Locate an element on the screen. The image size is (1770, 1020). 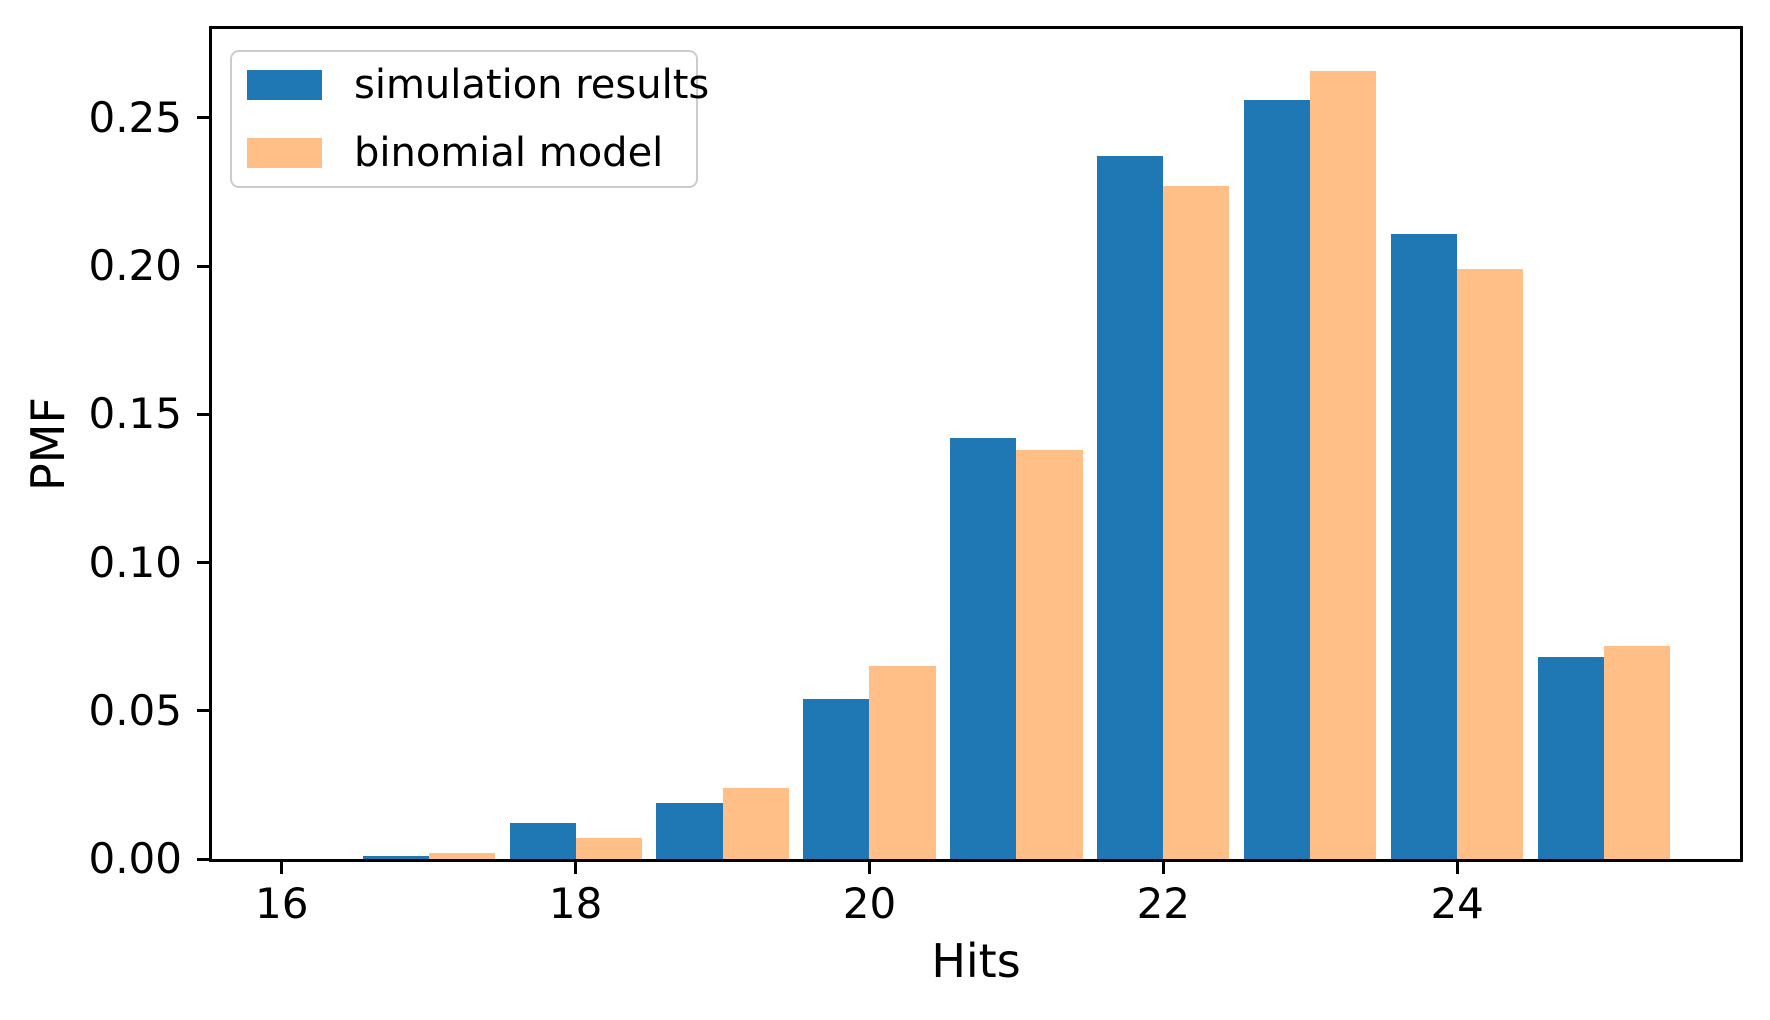
x-tick-label-18: 18 is located at coordinates (575, 903).